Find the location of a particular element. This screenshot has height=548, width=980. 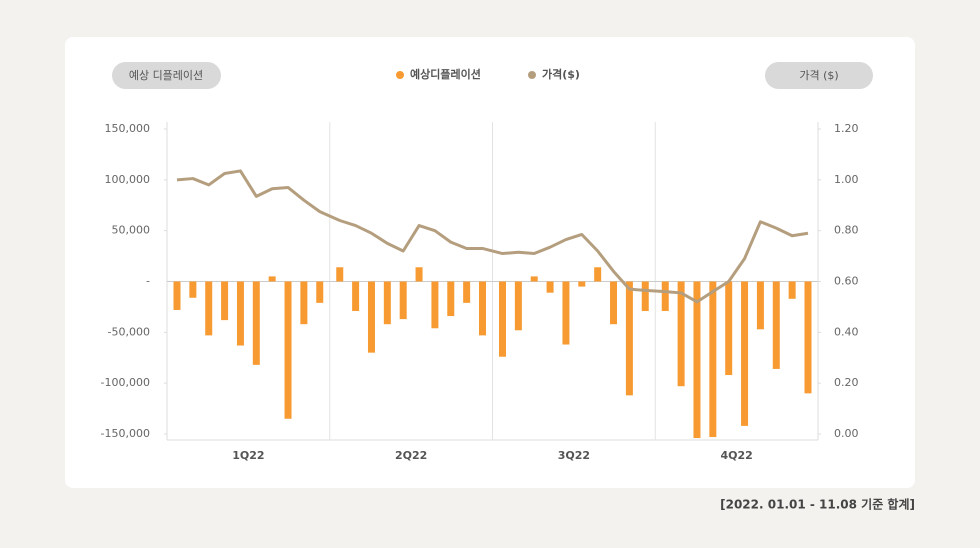

legend-label: 예상디플레이션 is located at coordinates (445, 74).